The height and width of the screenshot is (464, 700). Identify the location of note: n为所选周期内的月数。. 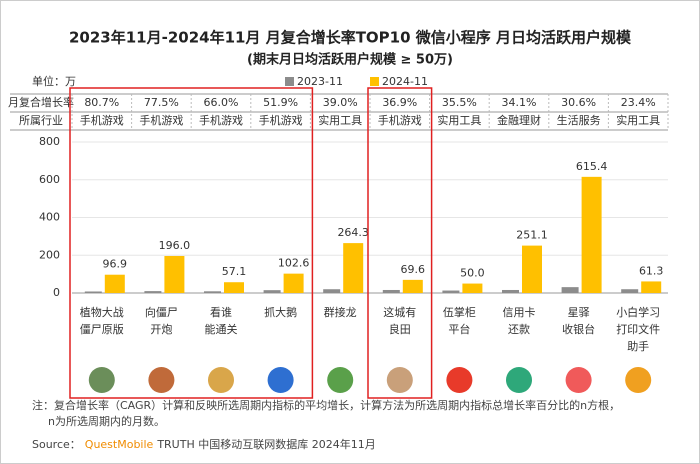
(106, 421).